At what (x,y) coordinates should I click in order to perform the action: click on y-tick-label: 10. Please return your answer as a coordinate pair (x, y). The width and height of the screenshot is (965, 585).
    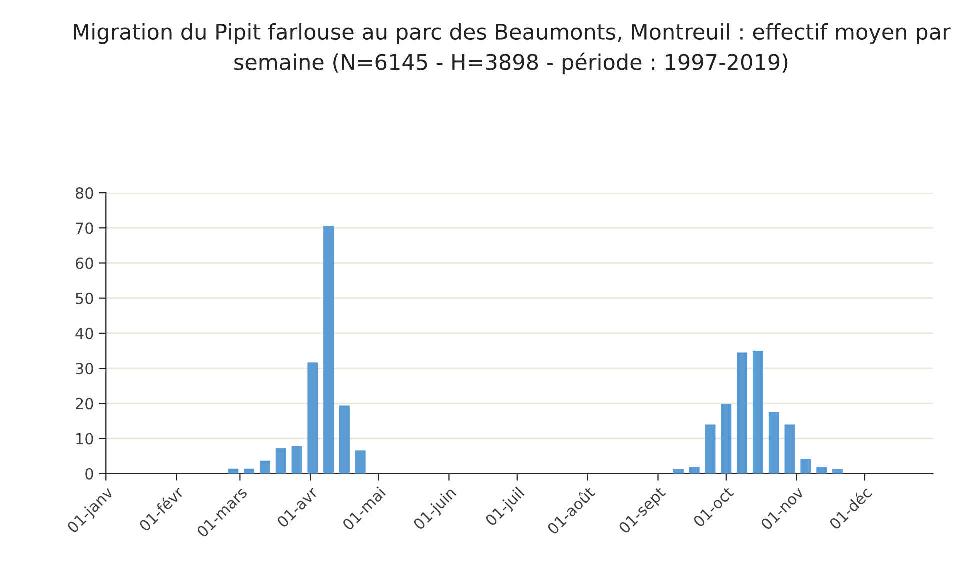
    Looking at the image, I should click on (85, 439).